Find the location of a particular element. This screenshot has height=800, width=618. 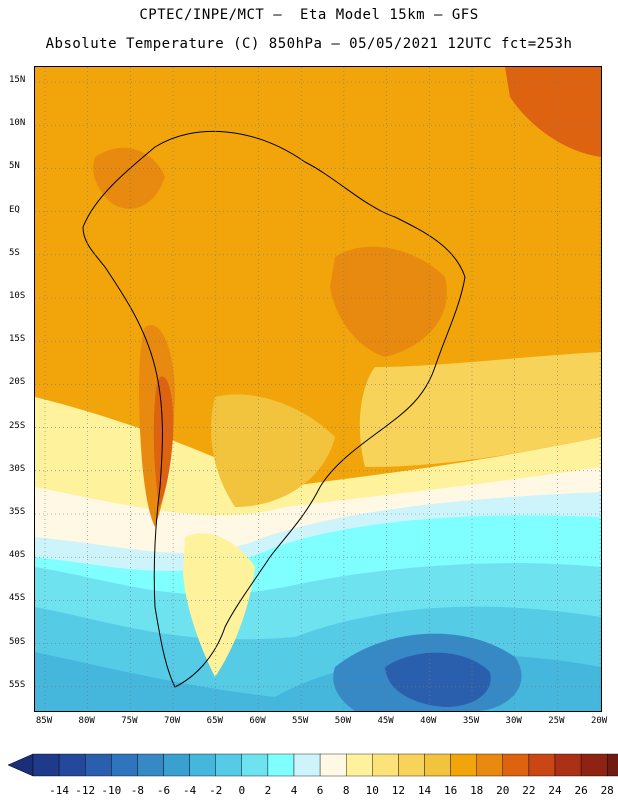

colorbar-label: -8 is located at coordinates (137, 790).